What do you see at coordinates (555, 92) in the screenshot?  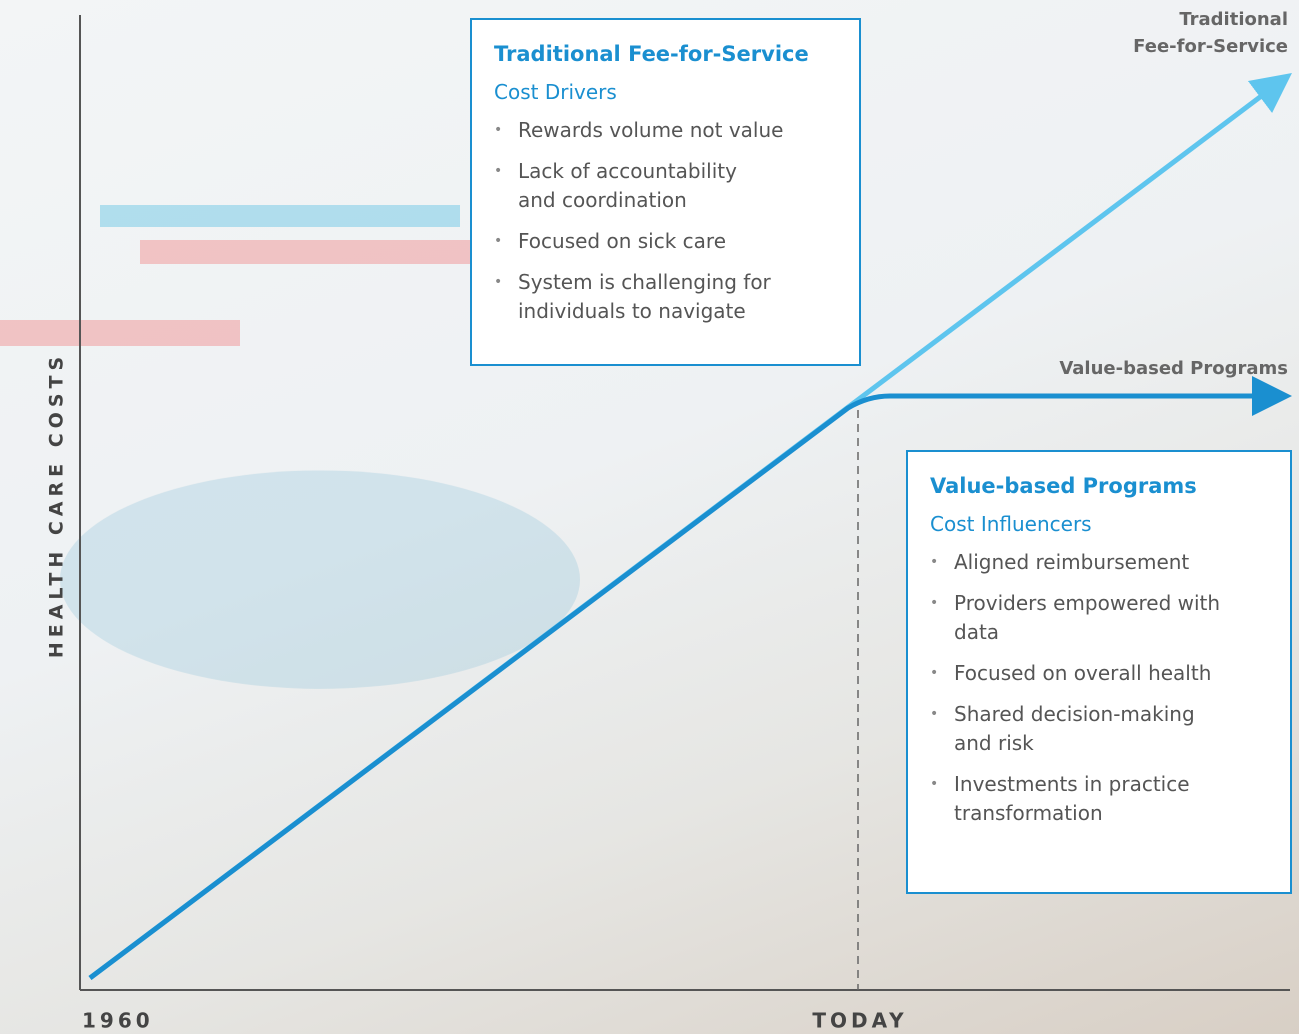 I see `box-subtitle: Cost Drivers` at bounding box center [555, 92].